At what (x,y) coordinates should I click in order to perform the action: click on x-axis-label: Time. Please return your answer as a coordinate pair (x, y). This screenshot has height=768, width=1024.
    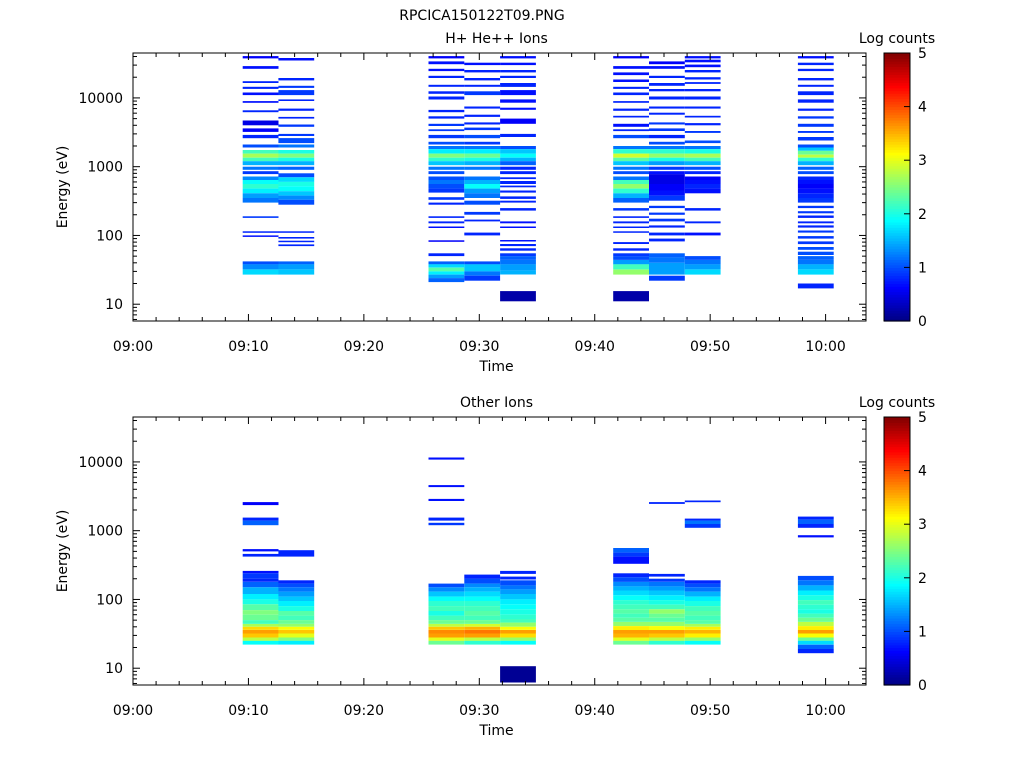
    Looking at the image, I should click on (495, 367).